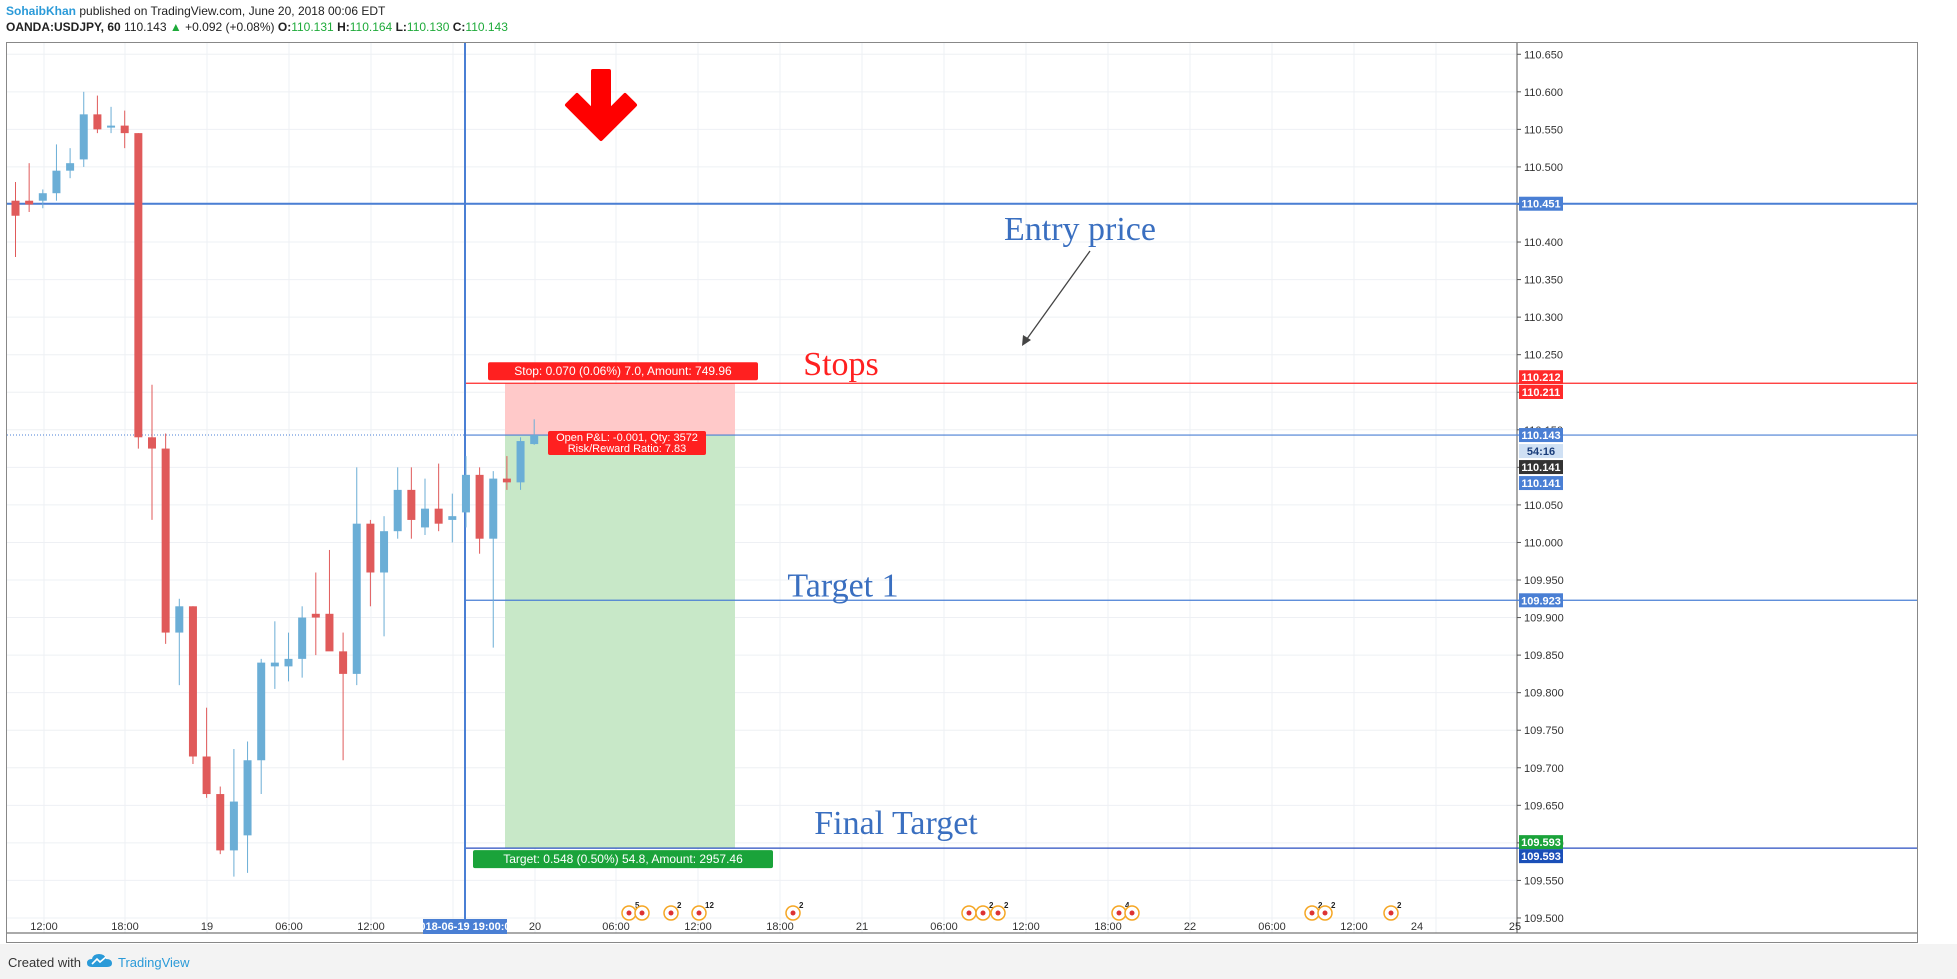  What do you see at coordinates (230, 27) in the screenshot?
I see `price-change: +0.092 (+0.08%)` at bounding box center [230, 27].